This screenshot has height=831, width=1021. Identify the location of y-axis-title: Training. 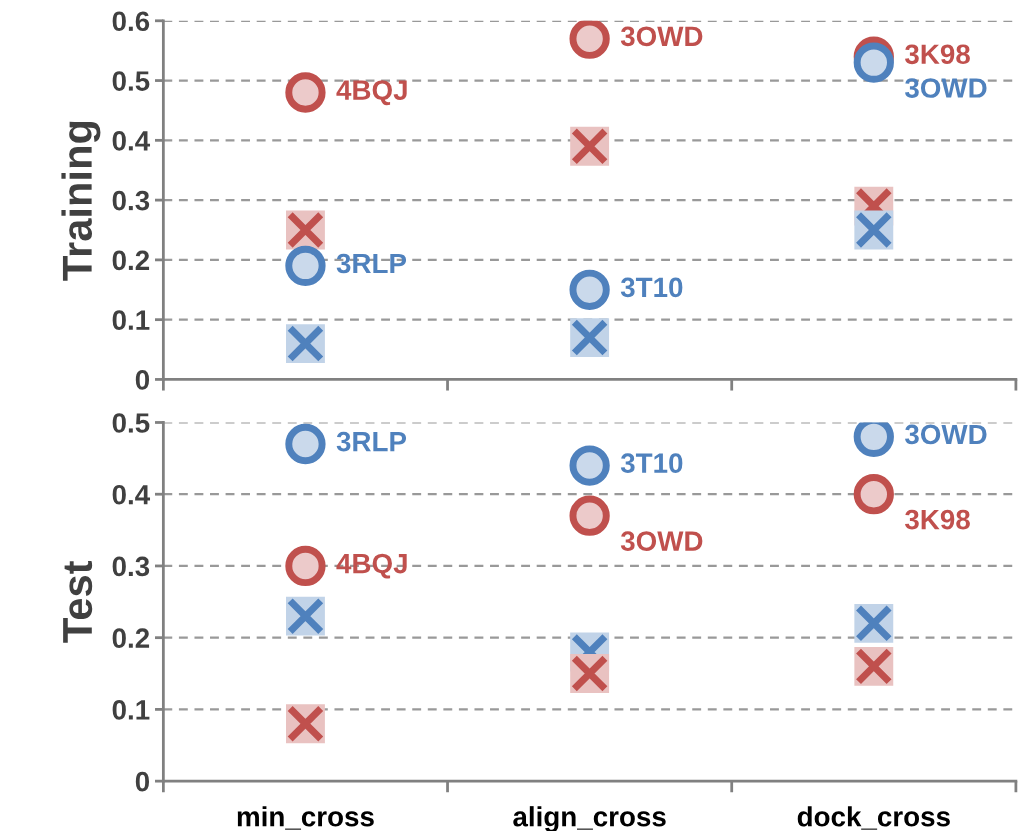
(81, 201).